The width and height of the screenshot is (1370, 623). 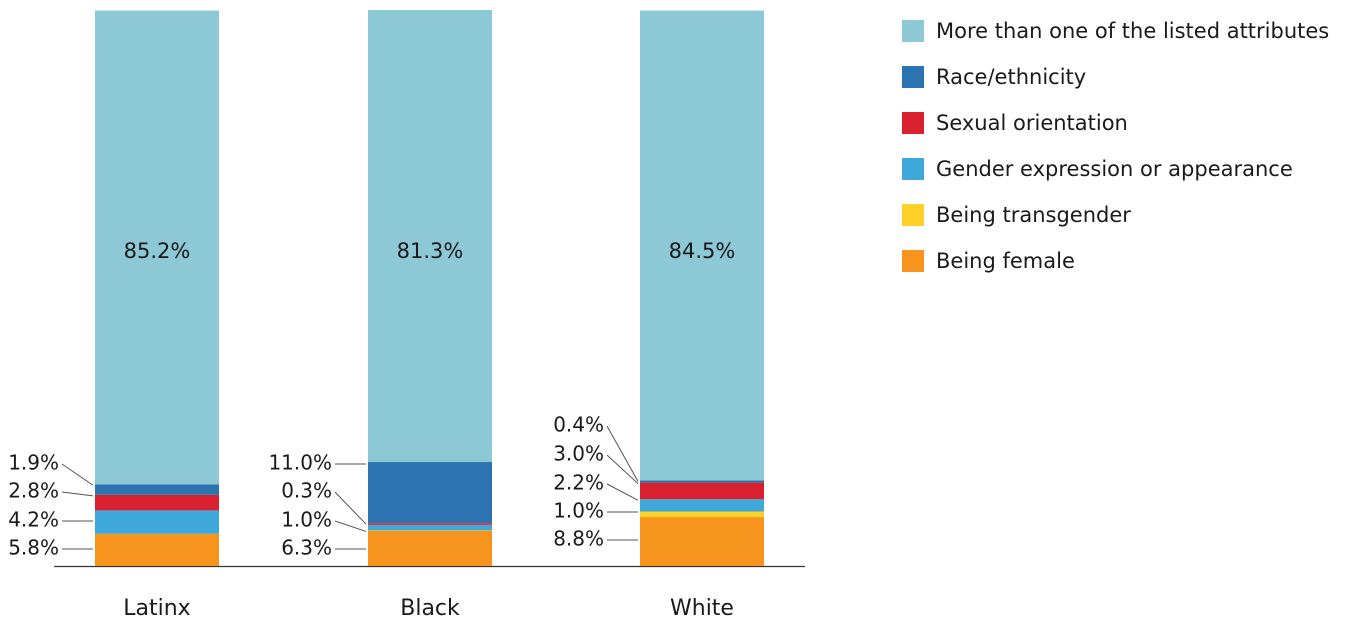 I want to click on bar-segment-black-being-transgender, so click(x=430, y=530).